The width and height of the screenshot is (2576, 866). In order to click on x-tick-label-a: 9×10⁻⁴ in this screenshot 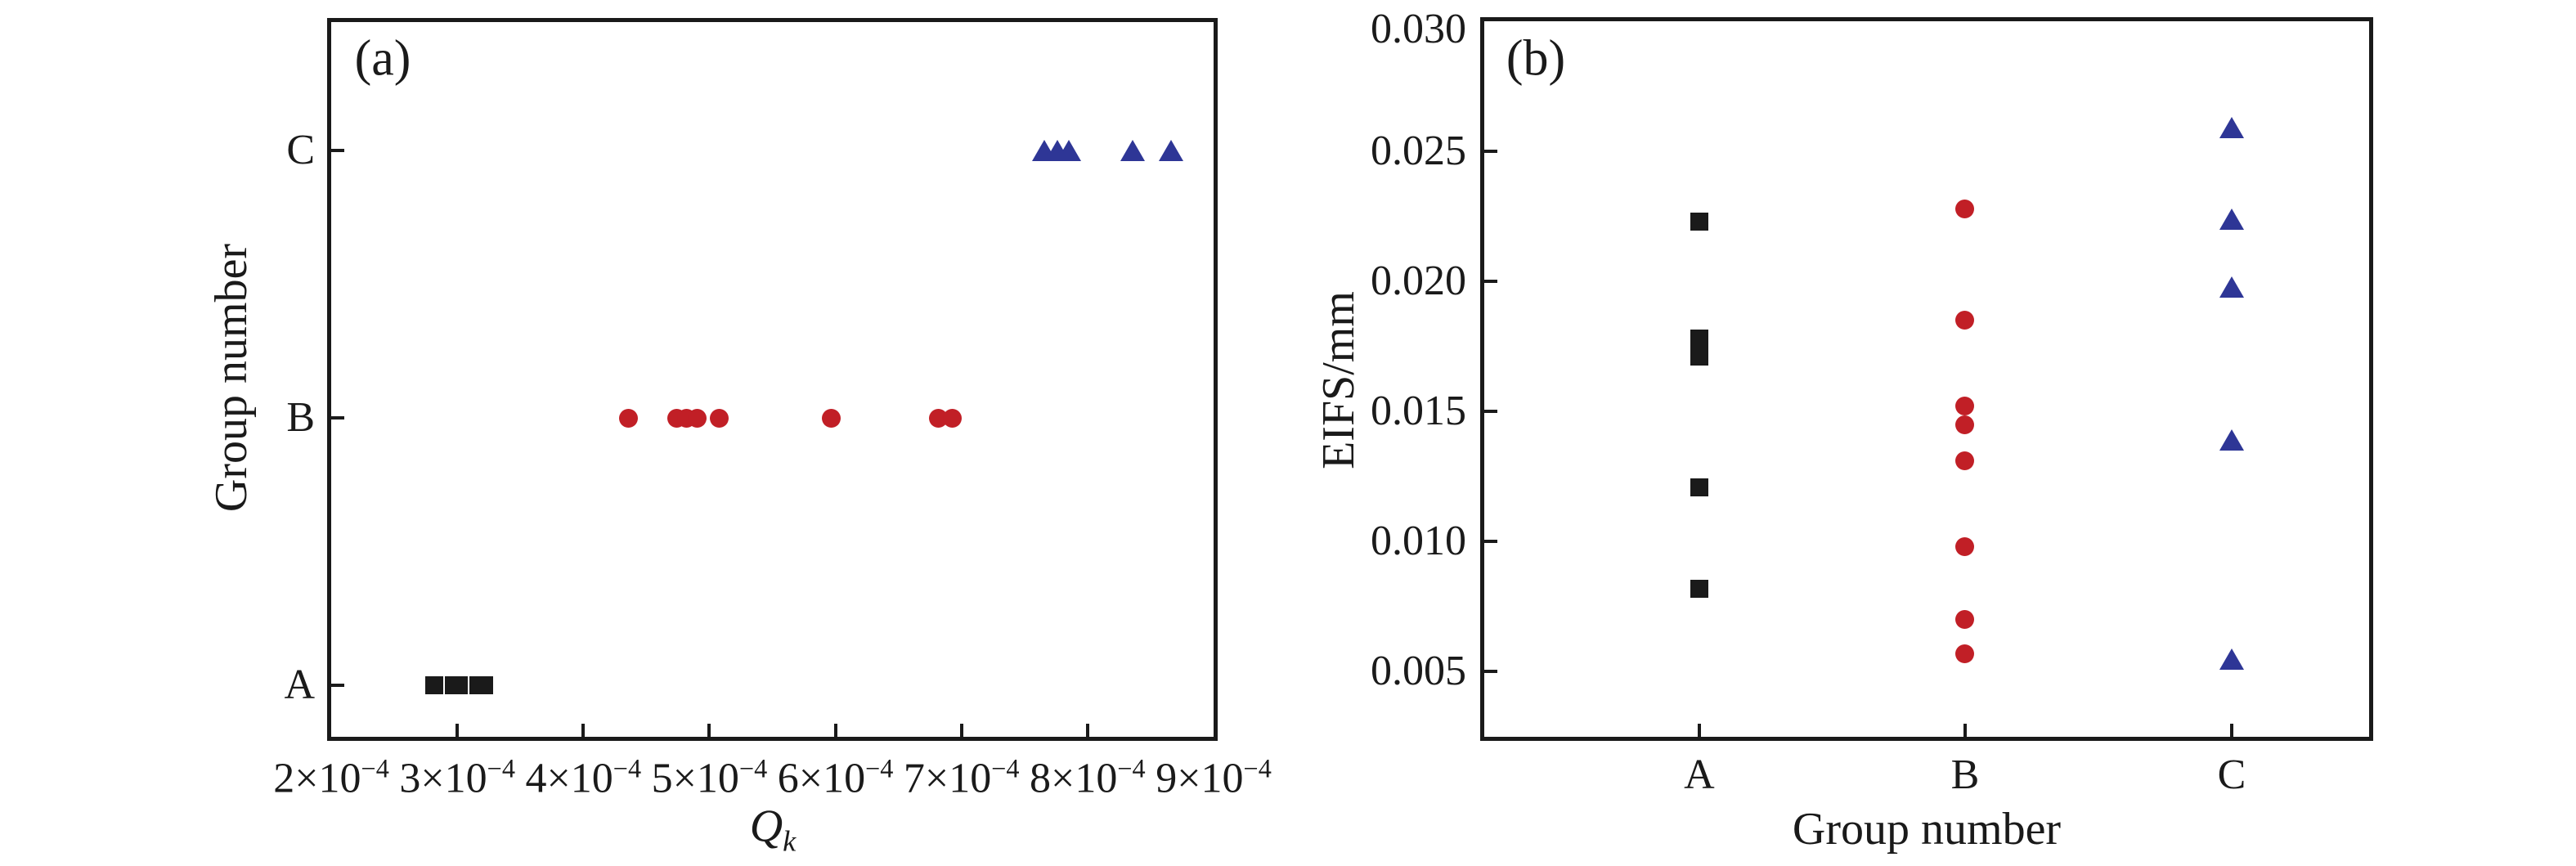, I will do `click(1214, 773)`.